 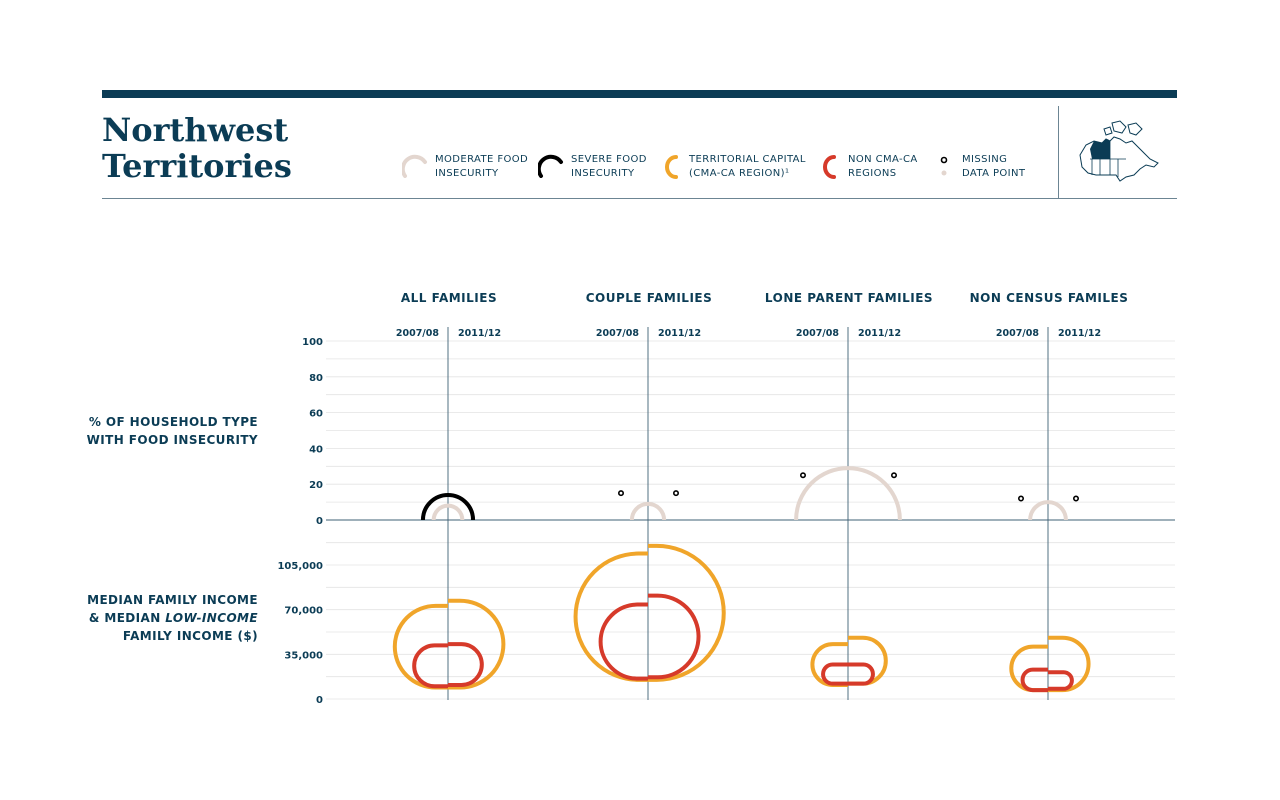 What do you see at coordinates (316, 414) in the screenshot?
I see `food-axis-tick-label: 60` at bounding box center [316, 414].